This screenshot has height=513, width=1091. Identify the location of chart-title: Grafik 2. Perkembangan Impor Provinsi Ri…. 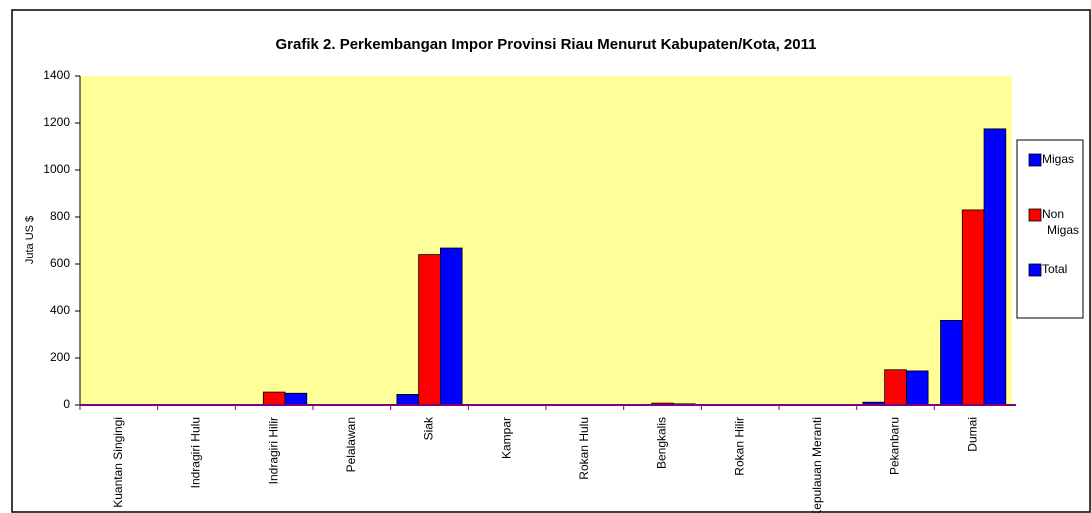
(546, 44).